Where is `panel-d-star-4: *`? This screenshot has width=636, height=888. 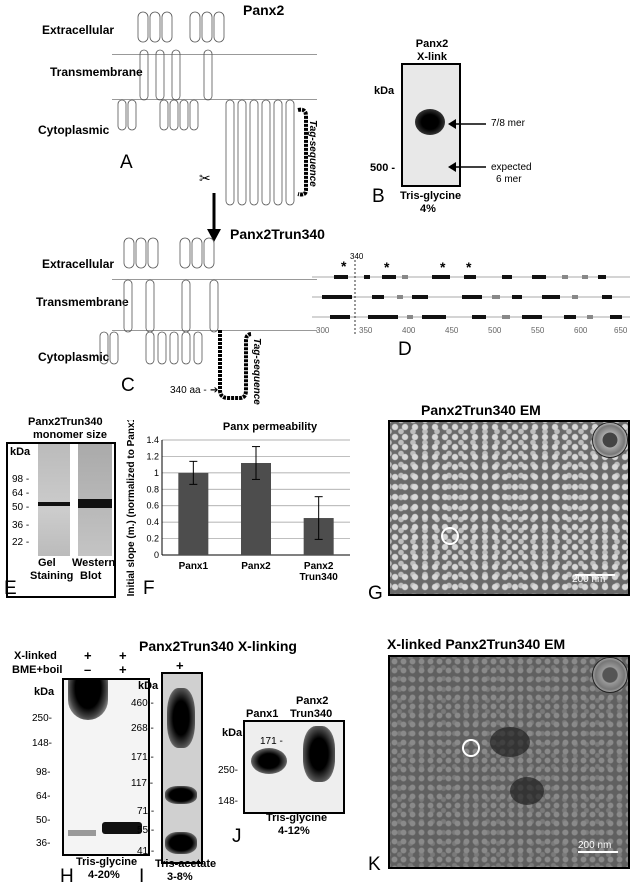 panel-d-star-4: * is located at coordinates (469, 267).